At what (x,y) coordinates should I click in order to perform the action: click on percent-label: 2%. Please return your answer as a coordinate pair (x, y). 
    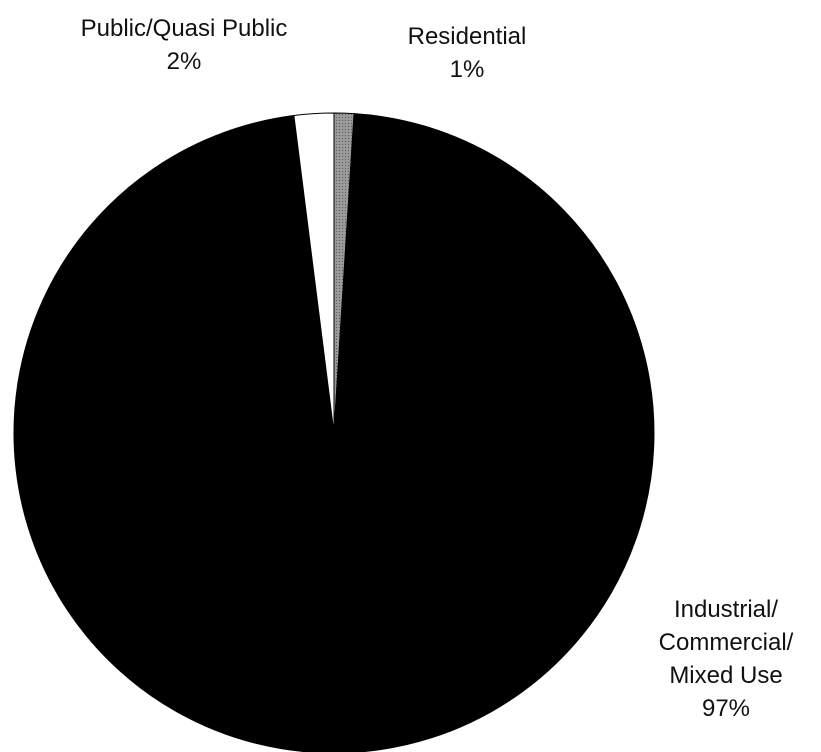
    Looking at the image, I should click on (184, 61).